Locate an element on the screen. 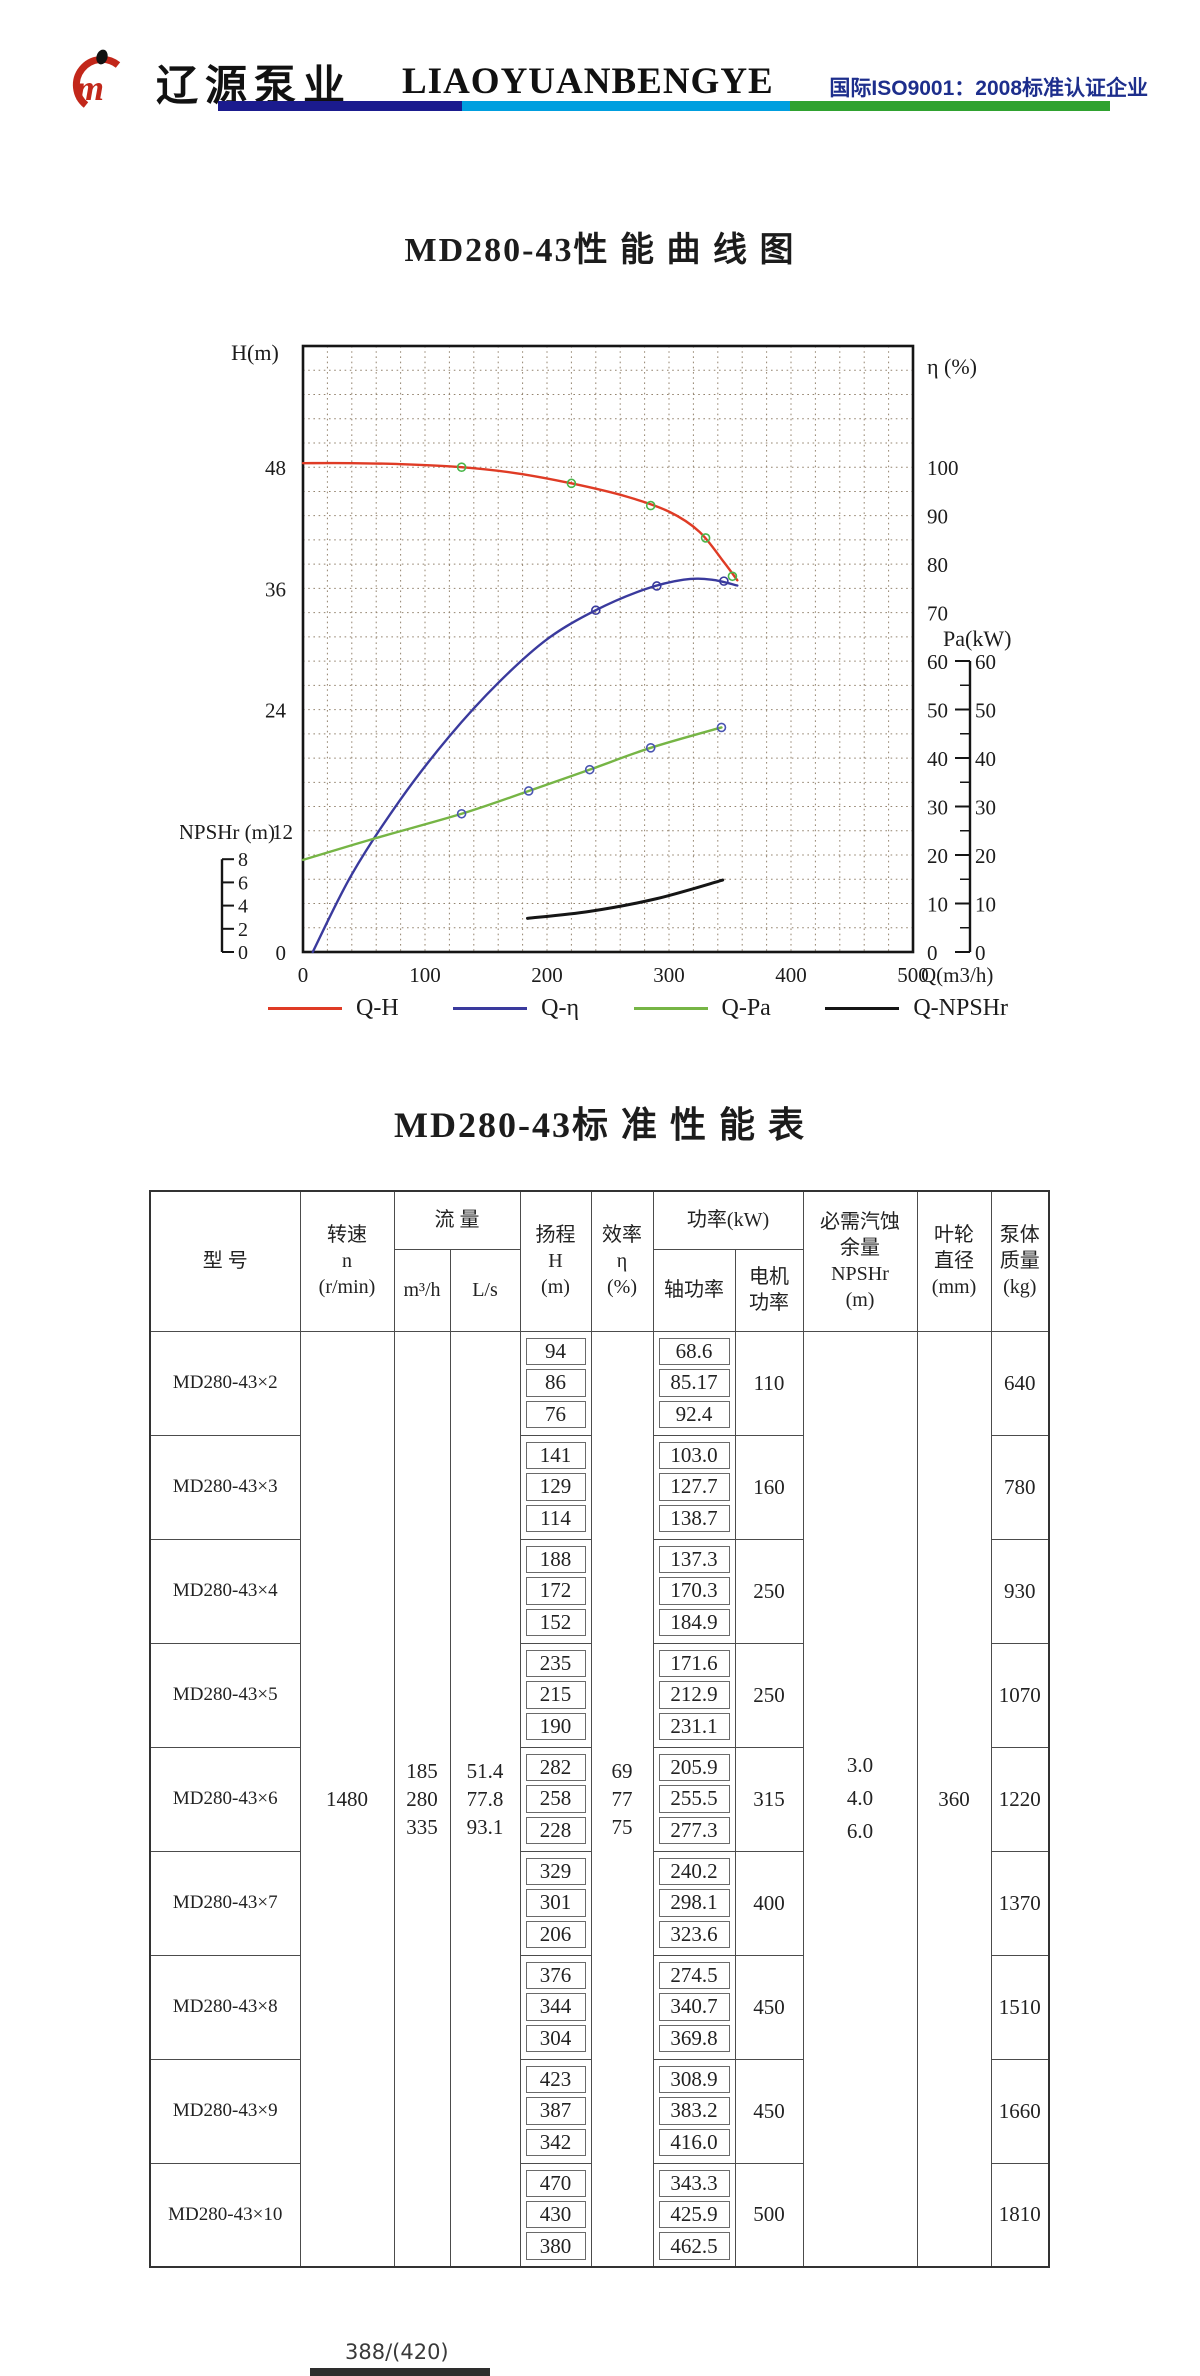  shaft-power-cell: 205.9 255.5 277.3 is located at coordinates (694, 1799).